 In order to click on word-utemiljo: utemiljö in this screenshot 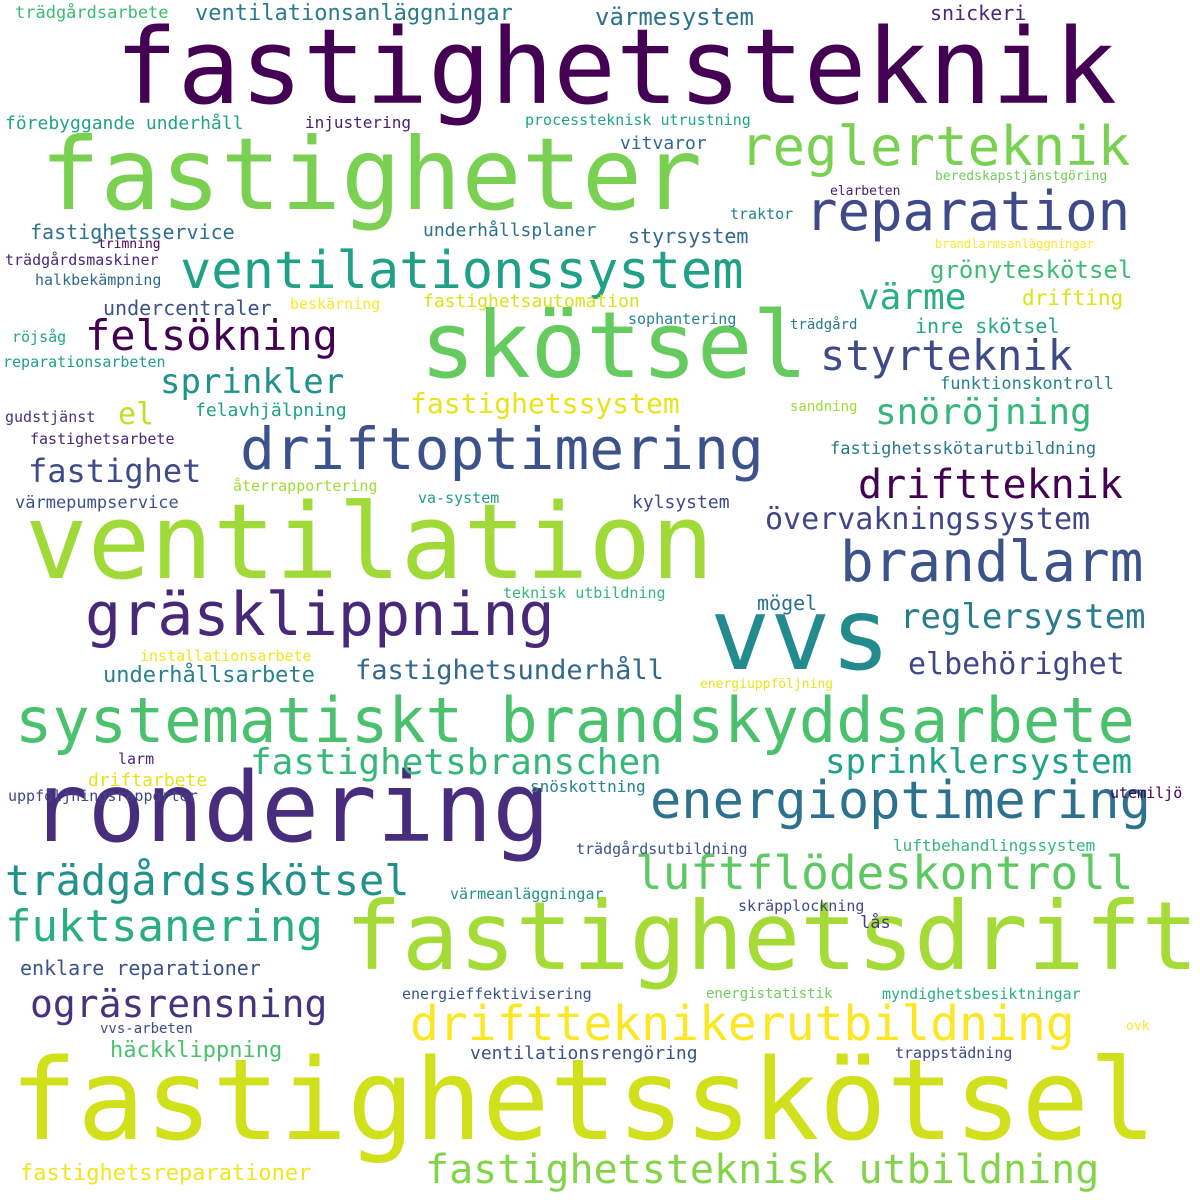, I will do `click(1146, 793)`.